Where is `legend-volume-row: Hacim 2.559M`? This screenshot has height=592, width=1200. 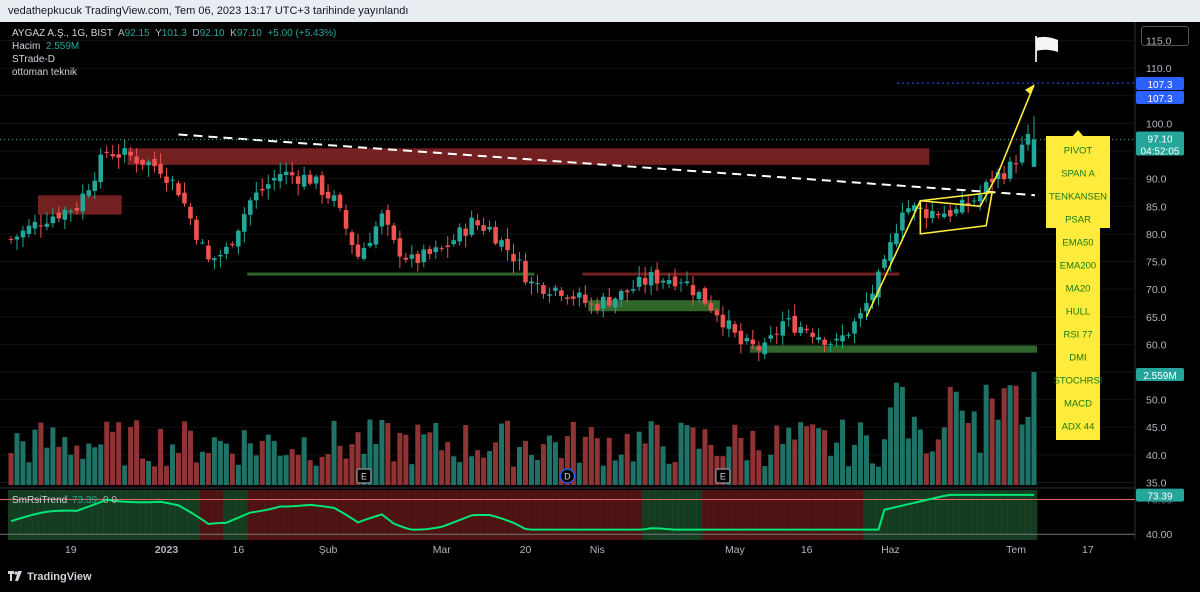 legend-volume-row: Hacim 2.559M is located at coordinates (174, 46).